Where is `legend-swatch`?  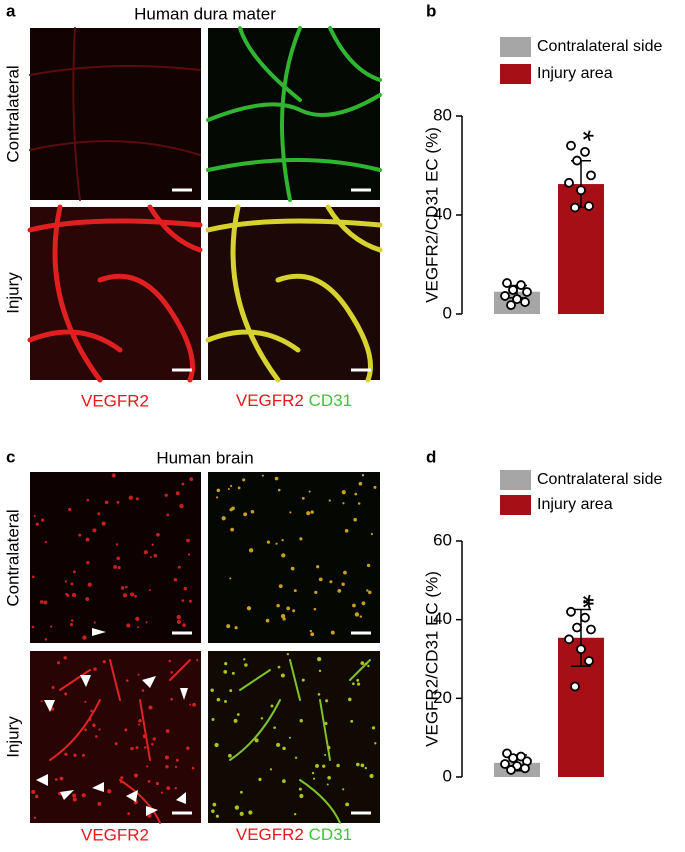
legend-swatch is located at coordinates (515, 505).